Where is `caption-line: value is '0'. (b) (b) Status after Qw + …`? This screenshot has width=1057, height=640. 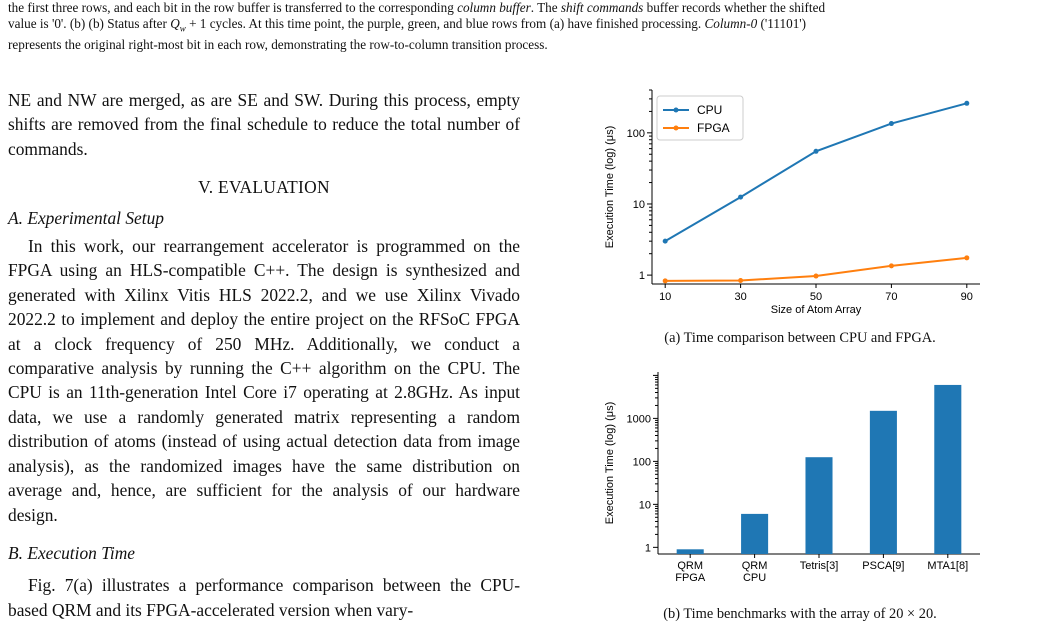
caption-line: value is '0'. (b) (b) Status after Qw + … is located at coordinates (407, 25).